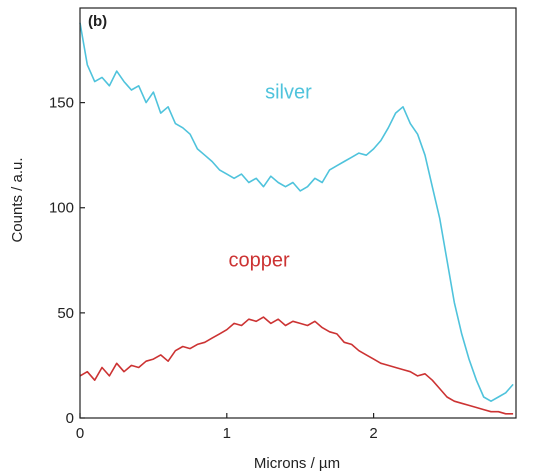 The height and width of the screenshot is (476, 538). I want to click on silver-series-label: silver, so click(288, 92).